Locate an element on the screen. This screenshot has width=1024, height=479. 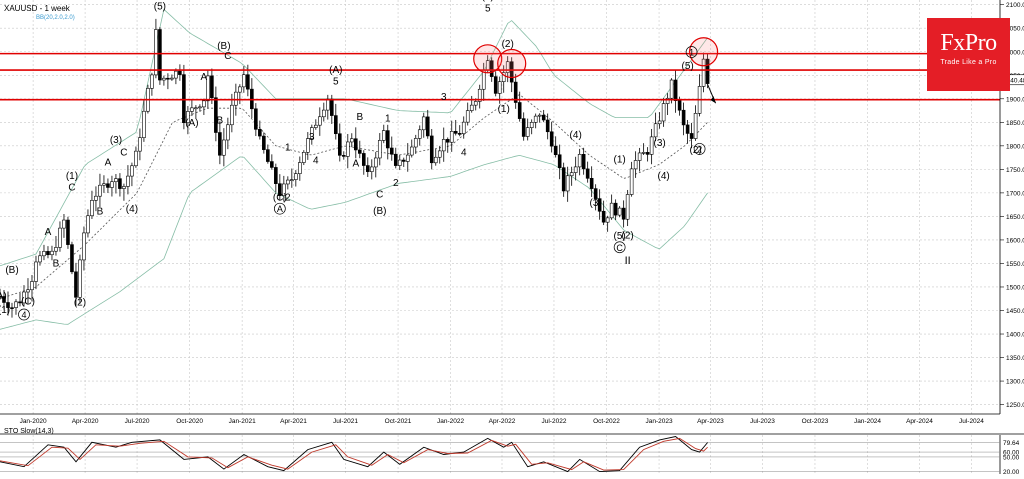
wave-label: (A) is located at coordinates (191, 123).